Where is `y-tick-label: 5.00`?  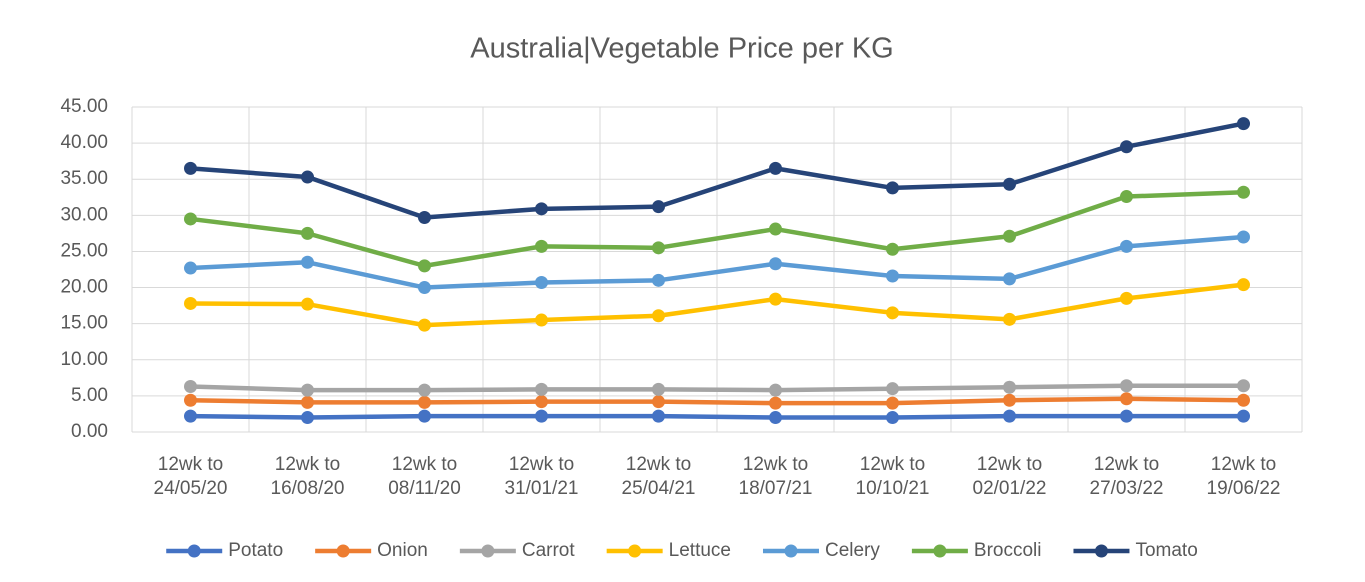
y-tick-label: 5.00 is located at coordinates (89, 395).